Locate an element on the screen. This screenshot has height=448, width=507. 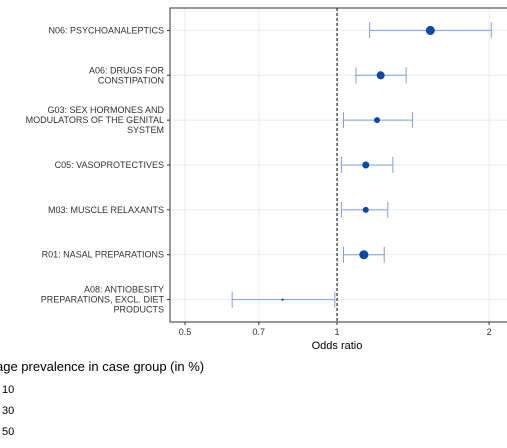
y-tick-label: C05: VASOPROTECTIVES is located at coordinates (109, 165).